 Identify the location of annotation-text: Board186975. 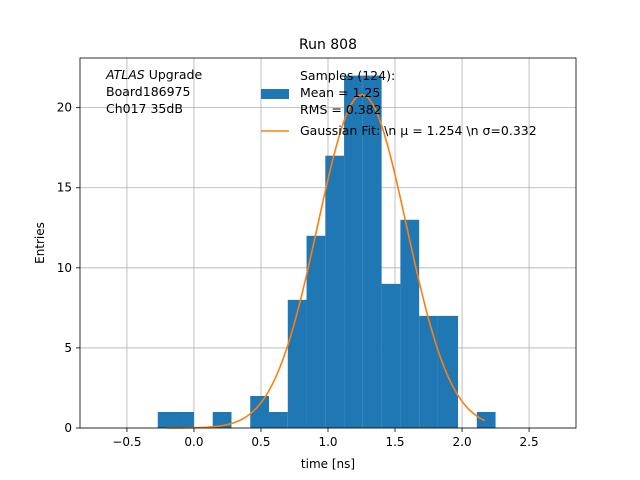
(148, 91).